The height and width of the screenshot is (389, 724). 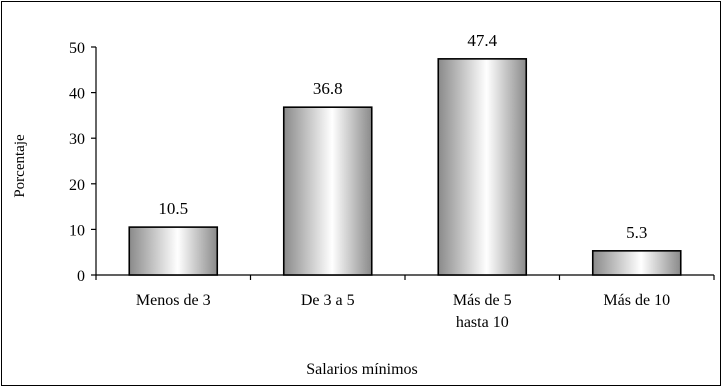 What do you see at coordinates (328, 88) in the screenshot?
I see `data-label: 36.8` at bounding box center [328, 88].